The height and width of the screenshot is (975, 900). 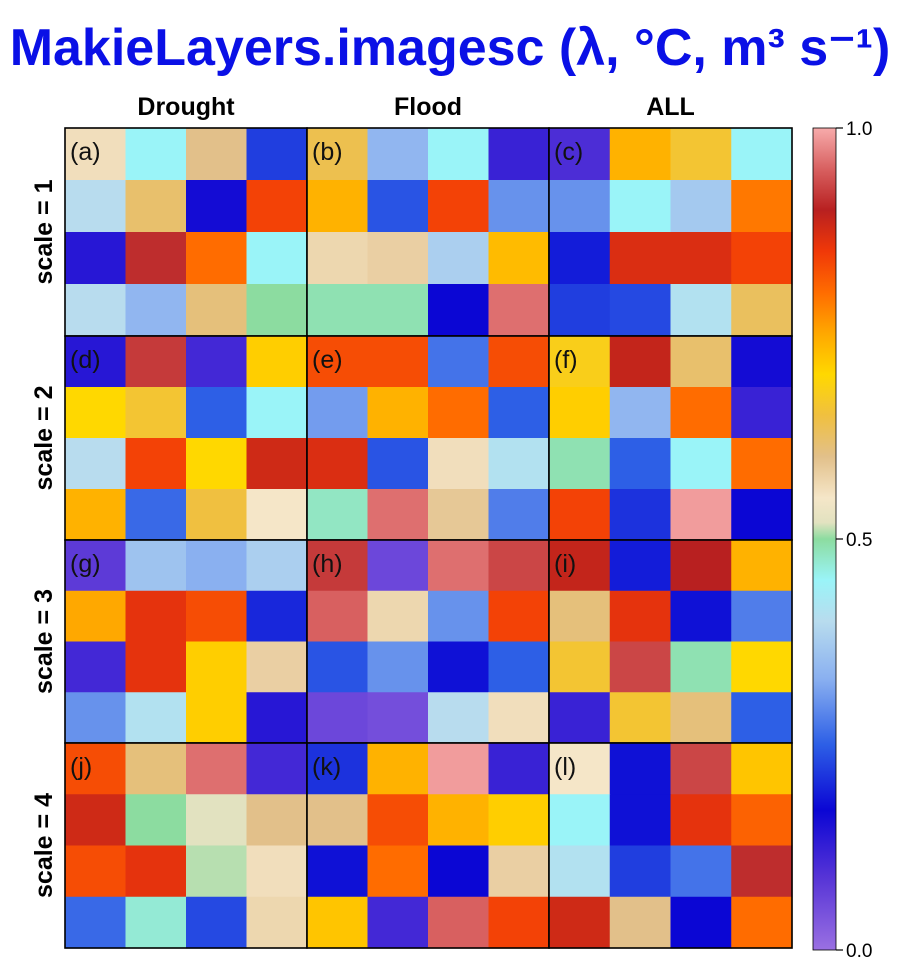 What do you see at coordinates (44, 845) in the screenshot?
I see `row-label-scale-4: scale = 4` at bounding box center [44, 845].